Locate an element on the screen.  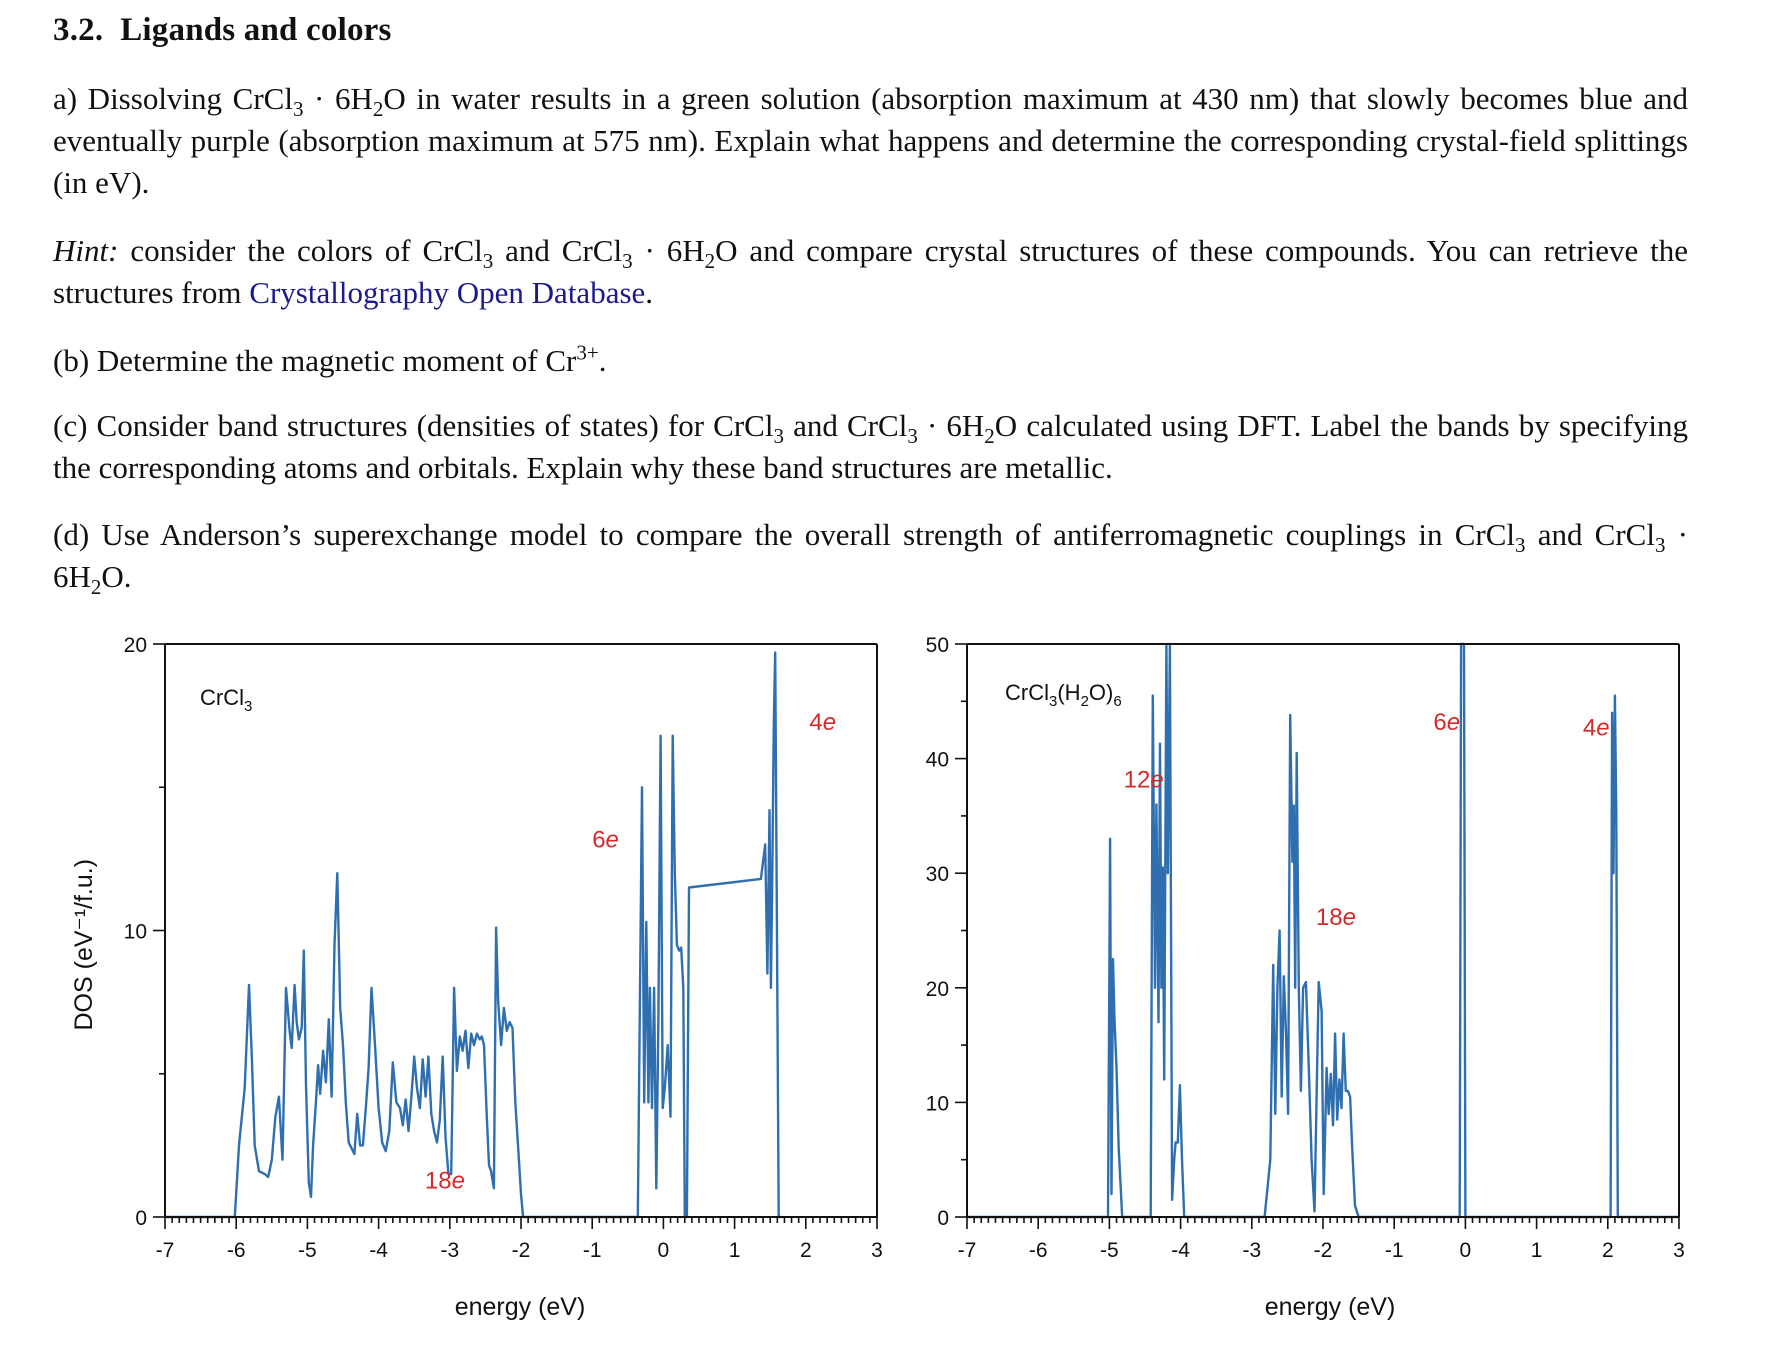
compound-label-subscript: 6 is located at coordinates (1117, 701).